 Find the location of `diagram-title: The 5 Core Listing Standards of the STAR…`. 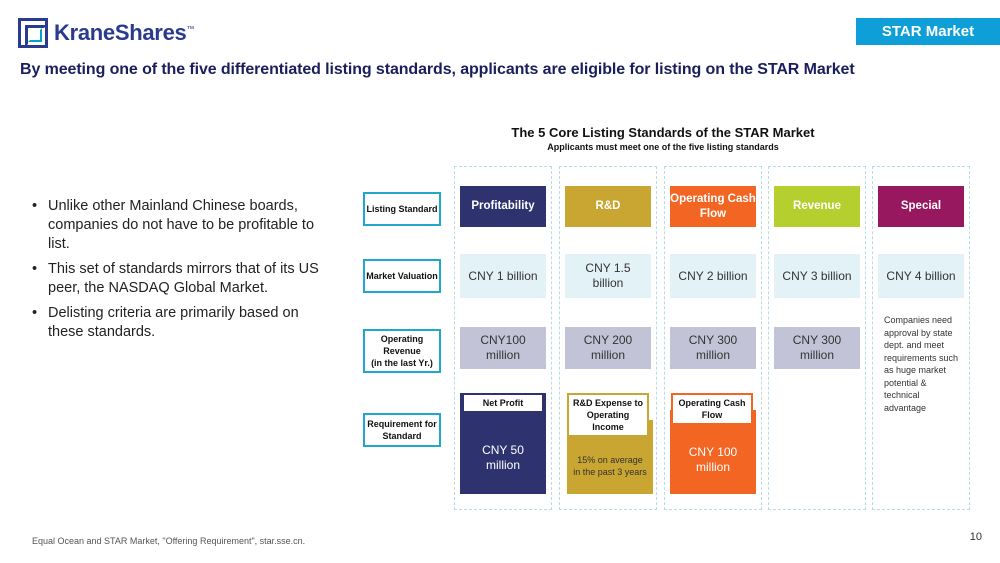

diagram-title: The 5 Core Listing Standards of the STAR… is located at coordinates (663, 132).